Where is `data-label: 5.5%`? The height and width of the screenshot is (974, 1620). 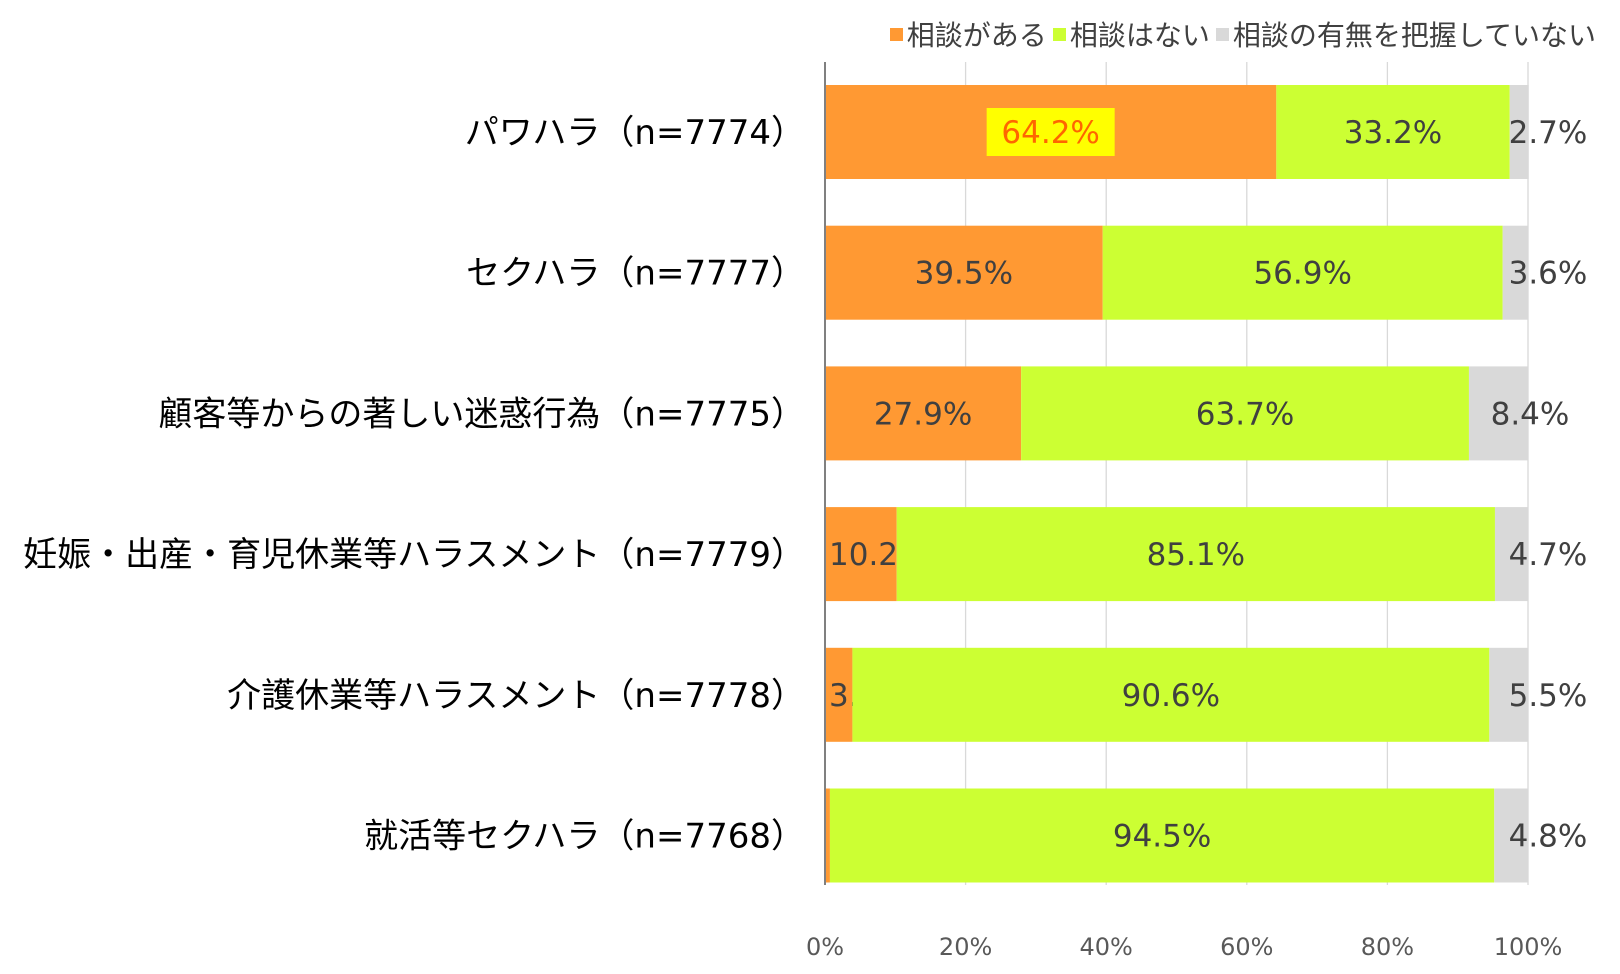
data-label: 5.5% is located at coordinates (1548, 696).